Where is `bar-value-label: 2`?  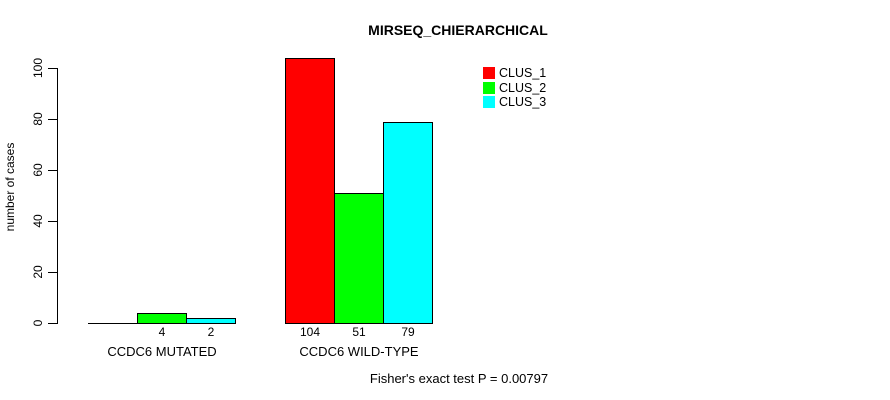
bar-value-label: 2 is located at coordinates (211, 332).